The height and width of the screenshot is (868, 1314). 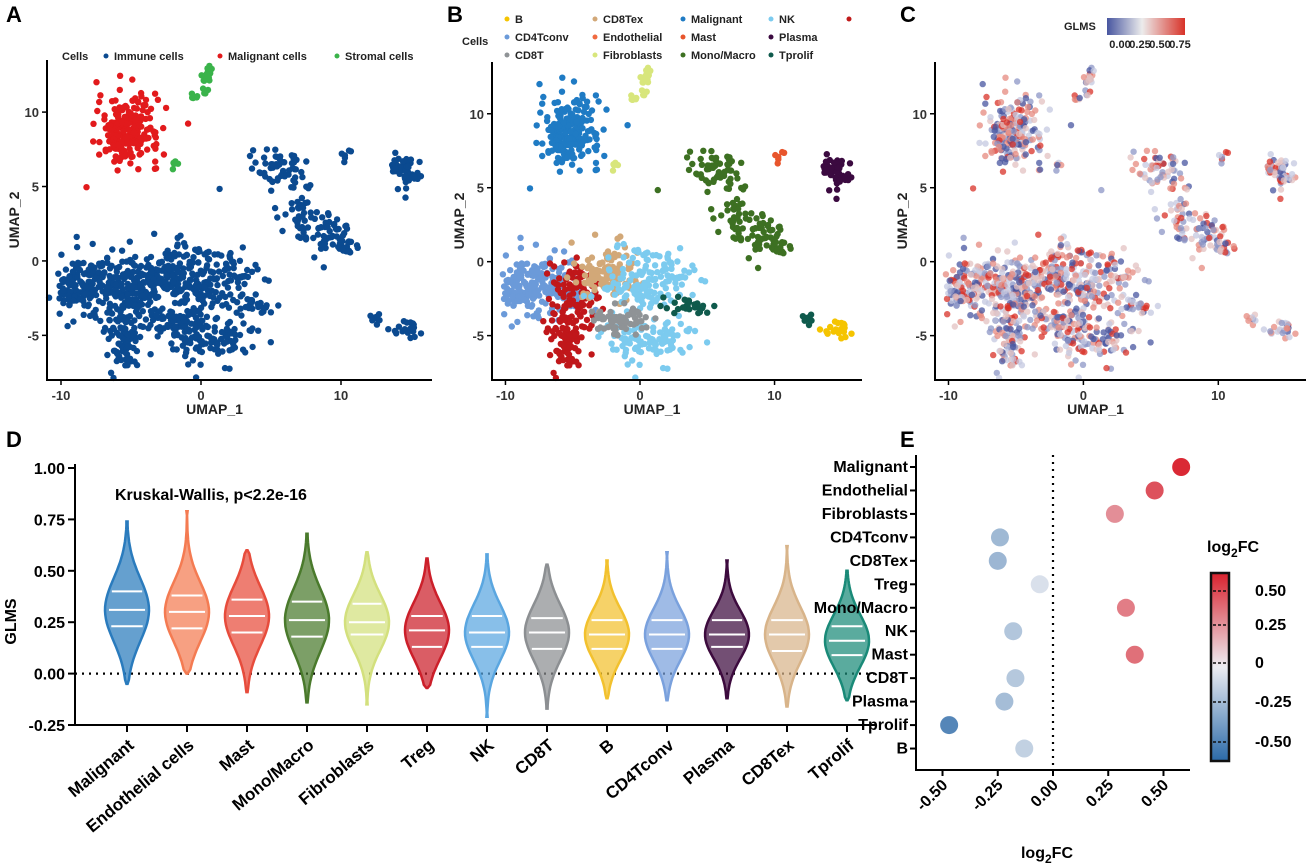 What do you see at coordinates (1045, 794) in the screenshot?
I see `x-tick-label-e: 0.00` at bounding box center [1045, 794].